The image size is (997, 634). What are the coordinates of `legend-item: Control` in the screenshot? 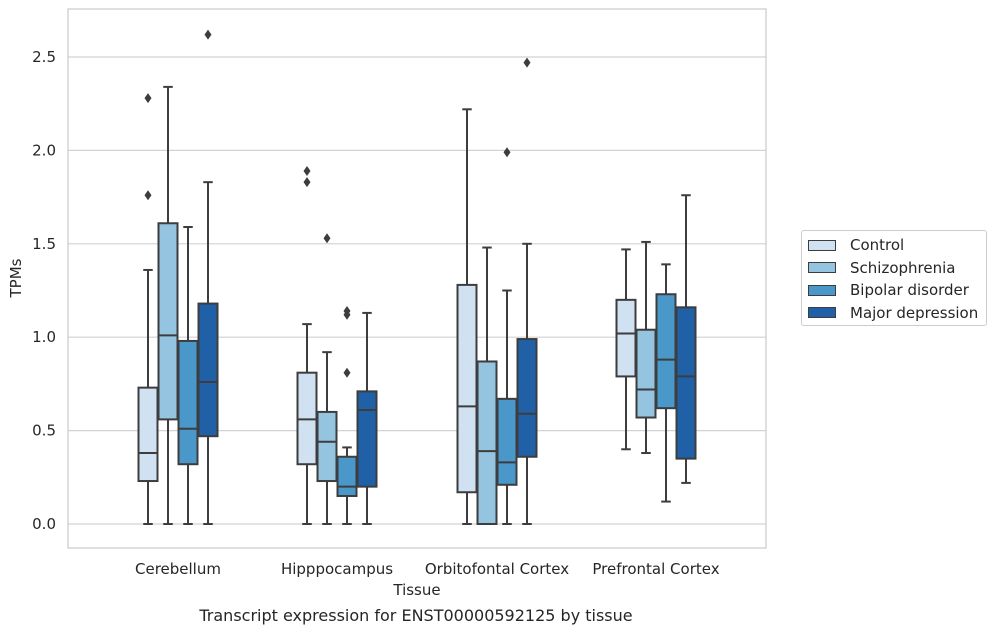 It's located at (856, 245).